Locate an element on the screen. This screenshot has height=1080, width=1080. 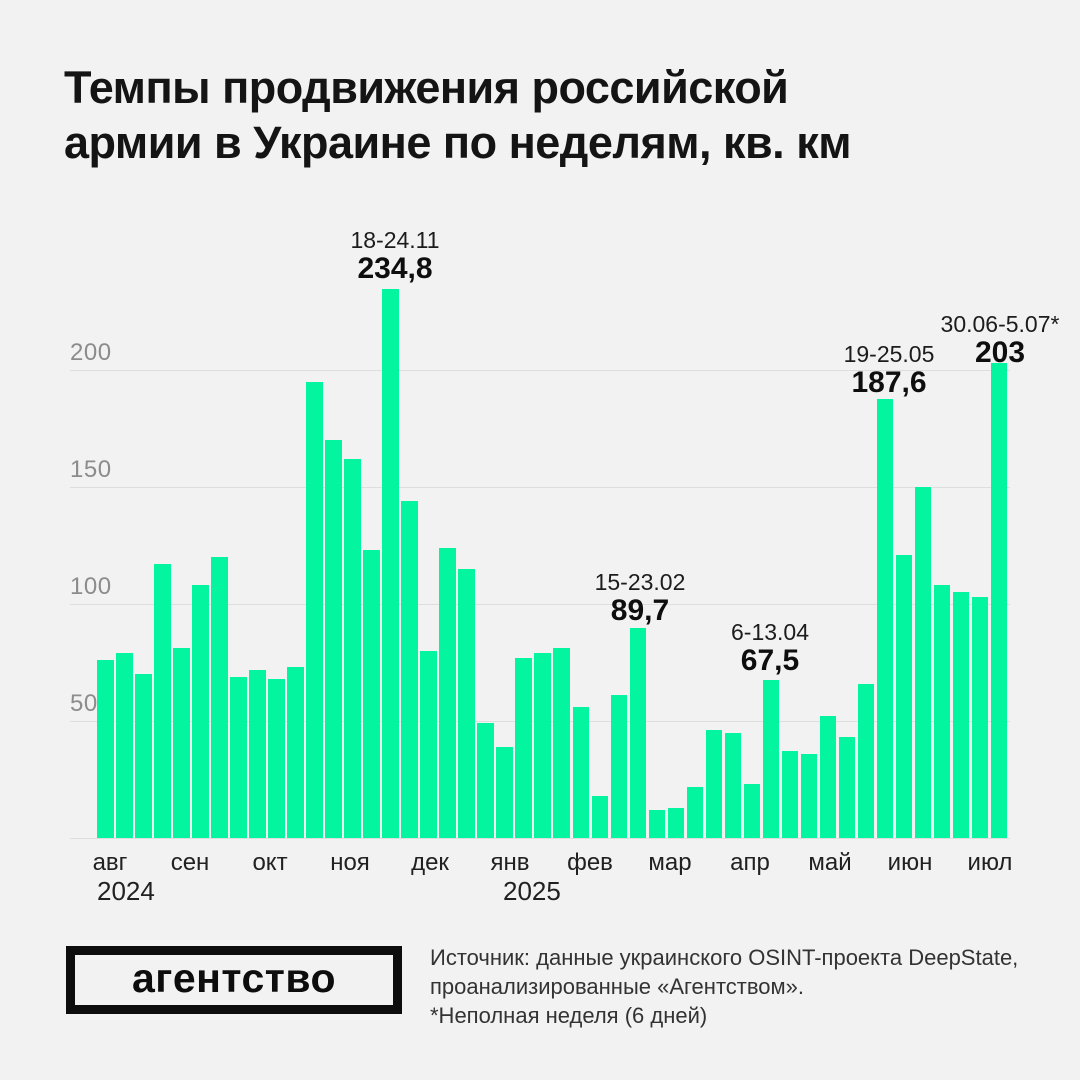
annotation-date: 6-13.04 is located at coordinates (770, 632).